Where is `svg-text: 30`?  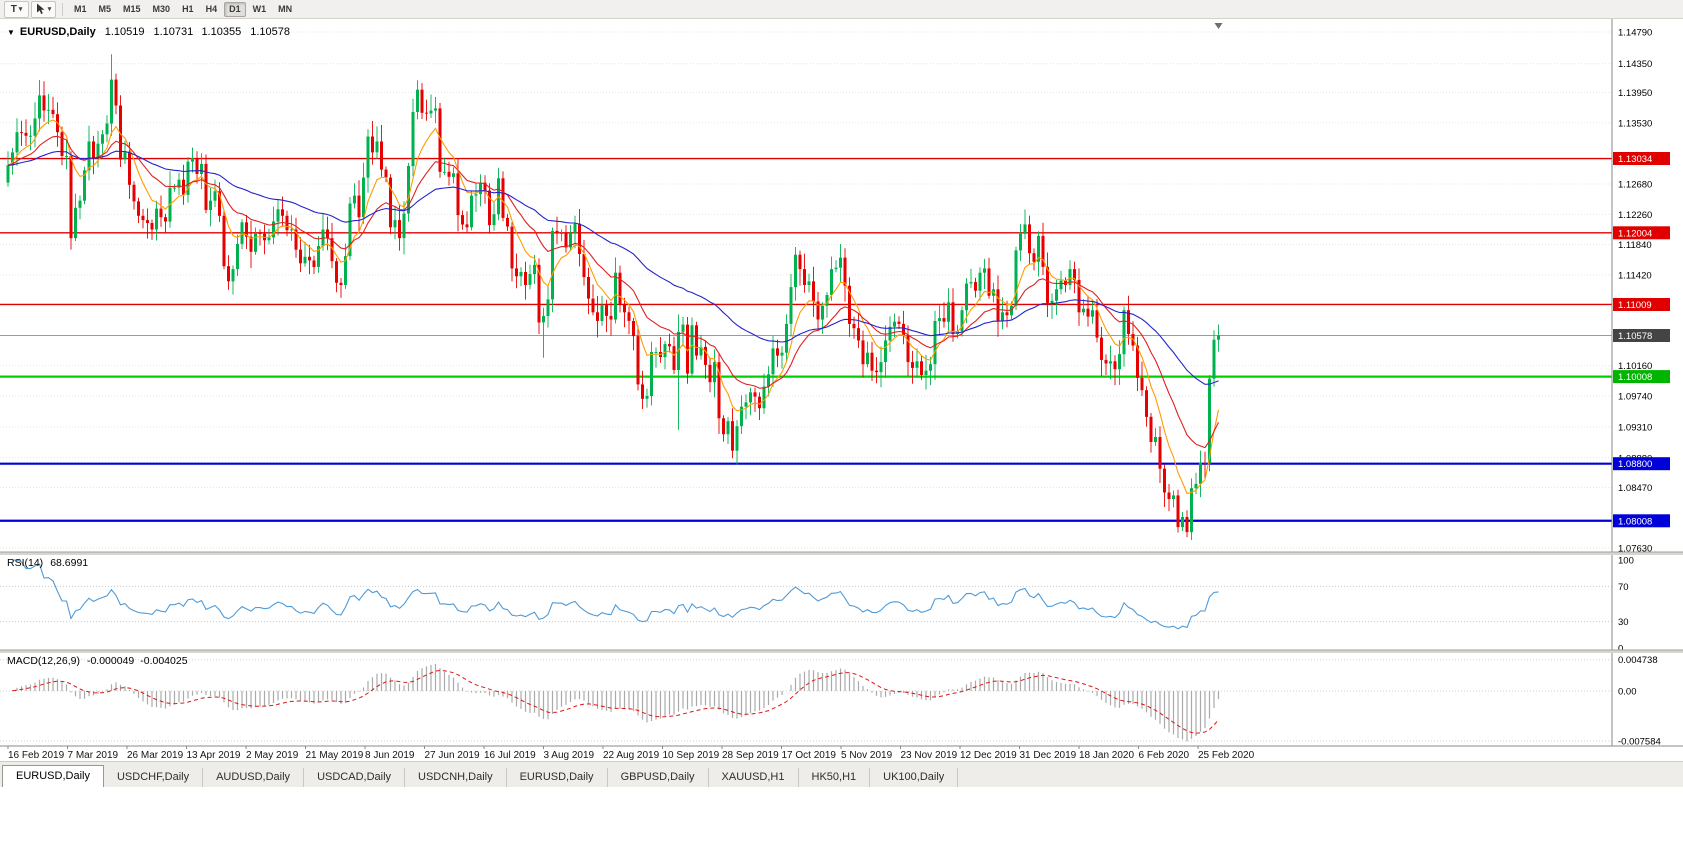
svg-text: 30 is located at coordinates (1623, 622).